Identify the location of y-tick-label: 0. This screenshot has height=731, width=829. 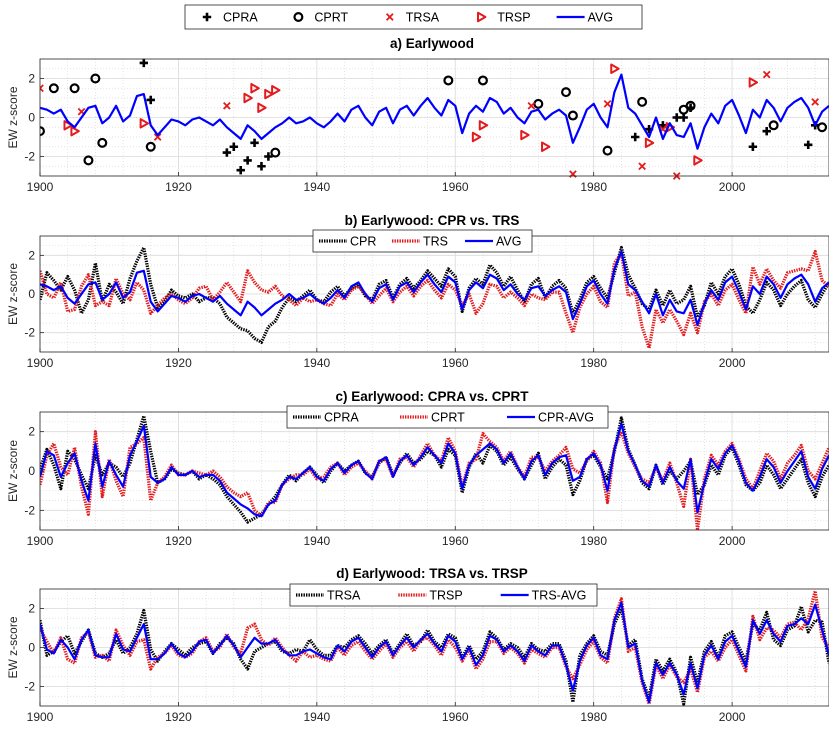
(31, 648).